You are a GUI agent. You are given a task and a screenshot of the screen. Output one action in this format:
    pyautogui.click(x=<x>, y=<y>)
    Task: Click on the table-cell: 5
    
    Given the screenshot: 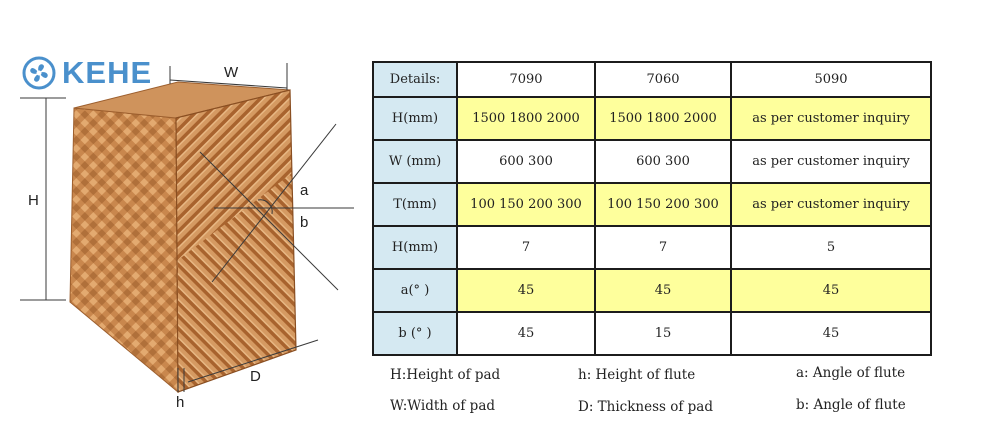 What is the action you would take?
    pyautogui.click(x=831, y=247)
    